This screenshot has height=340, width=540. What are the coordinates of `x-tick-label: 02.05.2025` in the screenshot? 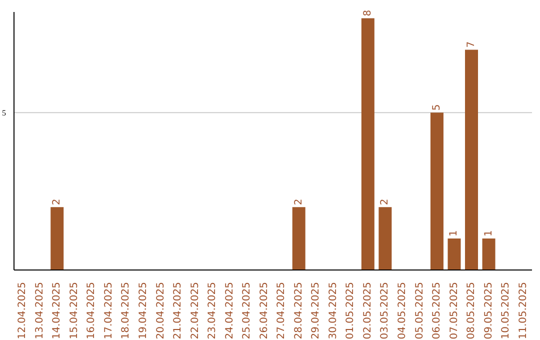 It's located at (368, 311).